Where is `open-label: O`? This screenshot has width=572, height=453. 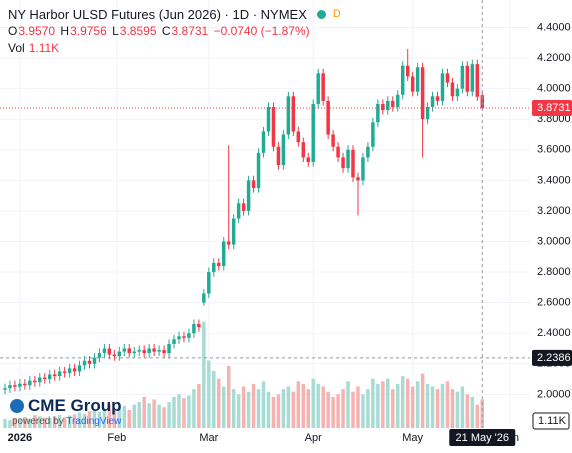
open-label: O is located at coordinates (13, 31).